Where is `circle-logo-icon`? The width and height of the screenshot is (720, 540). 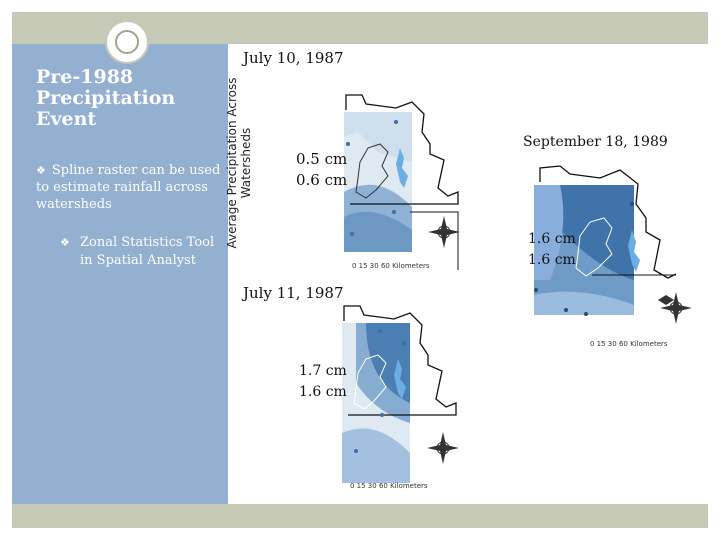
circle-logo-icon is located at coordinates (127, 42).